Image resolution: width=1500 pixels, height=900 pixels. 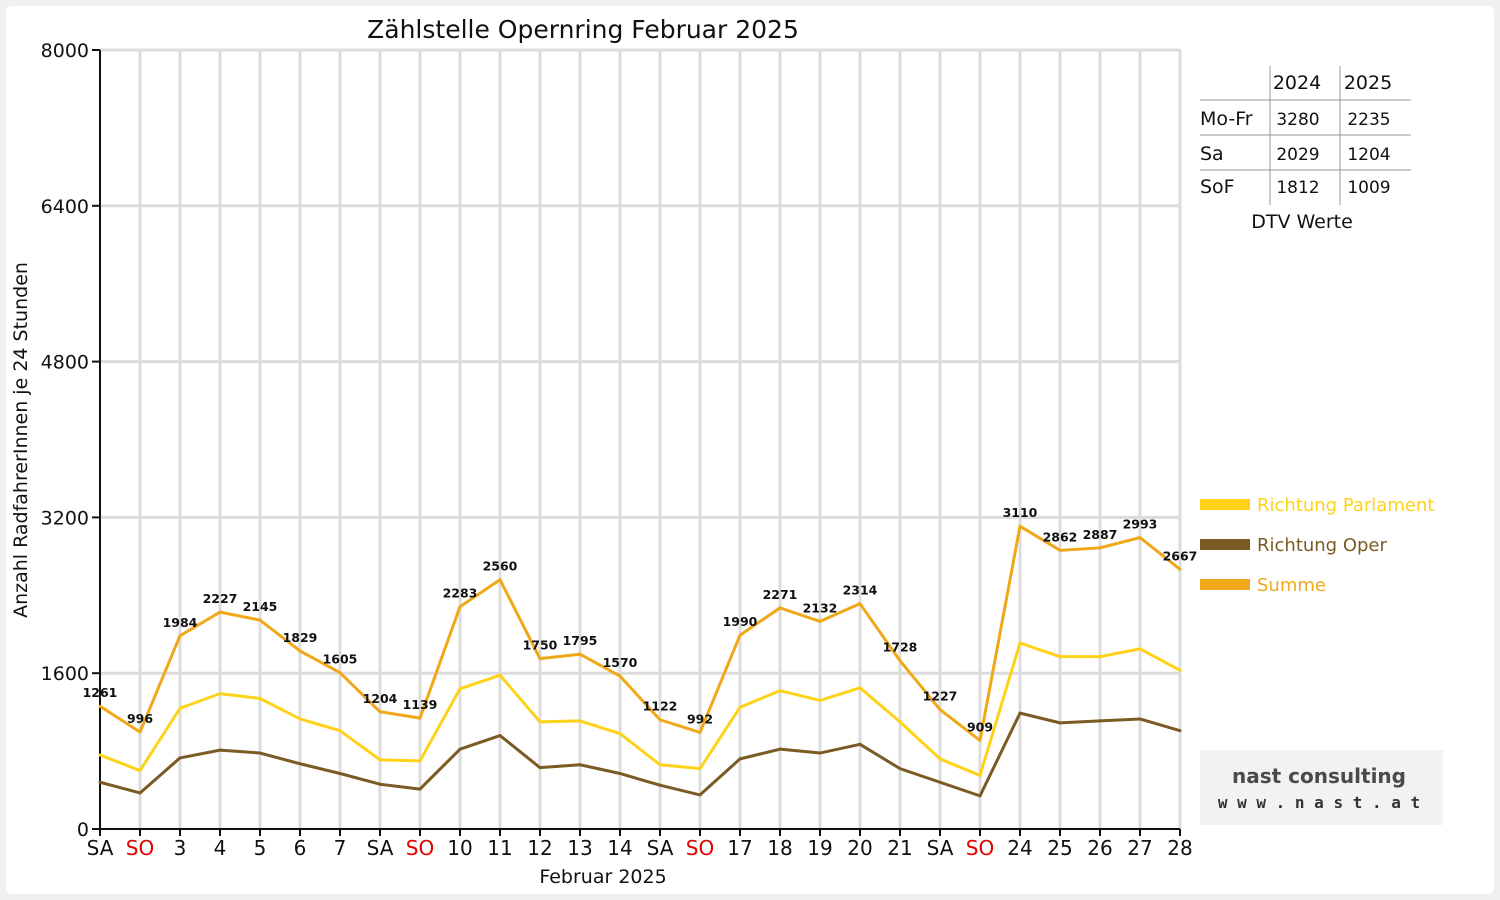 What do you see at coordinates (260, 848) in the screenshot?
I see `x-tick-label: 5` at bounding box center [260, 848].